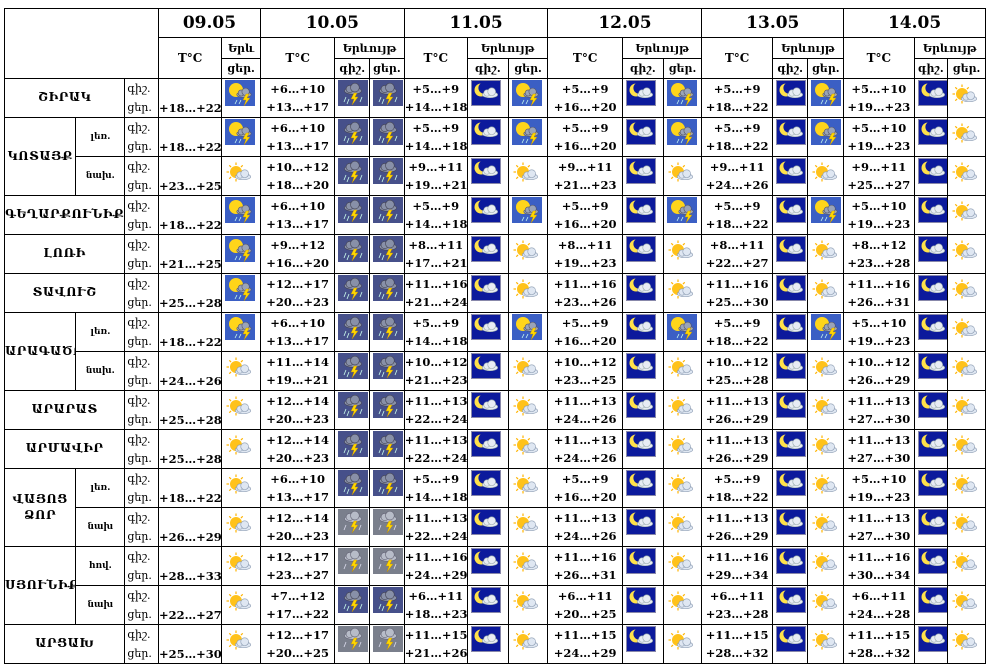 Image resolution: width=990 pixels, height=665 pixels. Describe the element at coordinates (298, 341) in the screenshot. I see `day-temperature: +13…+17` at that location.